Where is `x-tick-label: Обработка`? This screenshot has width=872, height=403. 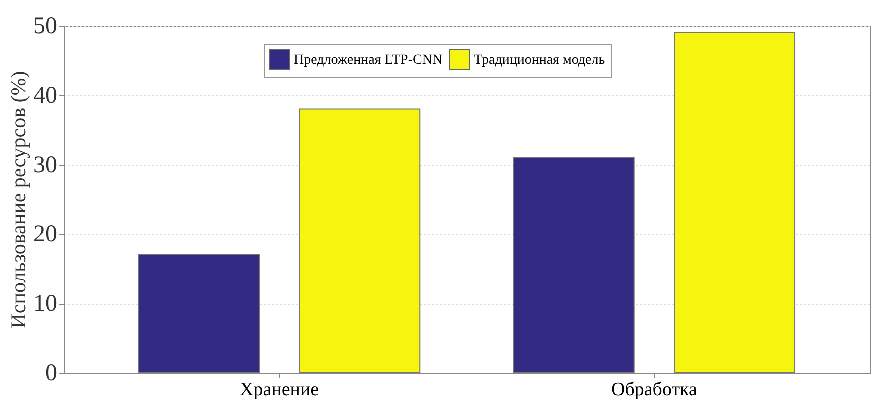
x-tick-label: Обработка is located at coordinates (654, 390).